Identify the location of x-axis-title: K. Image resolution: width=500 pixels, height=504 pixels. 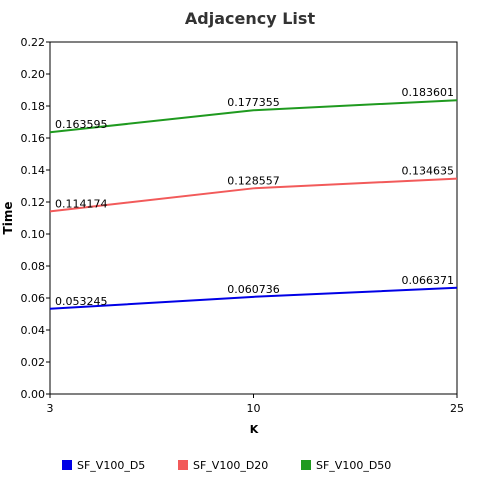
(254, 429).